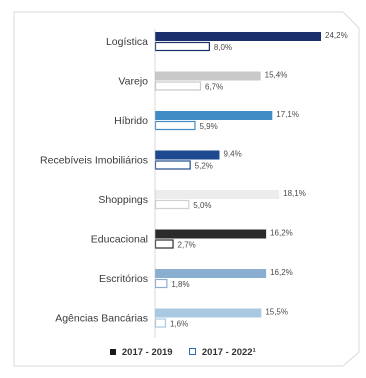  I want to click on value-label-2017-2022: 8,0%, so click(223, 47).